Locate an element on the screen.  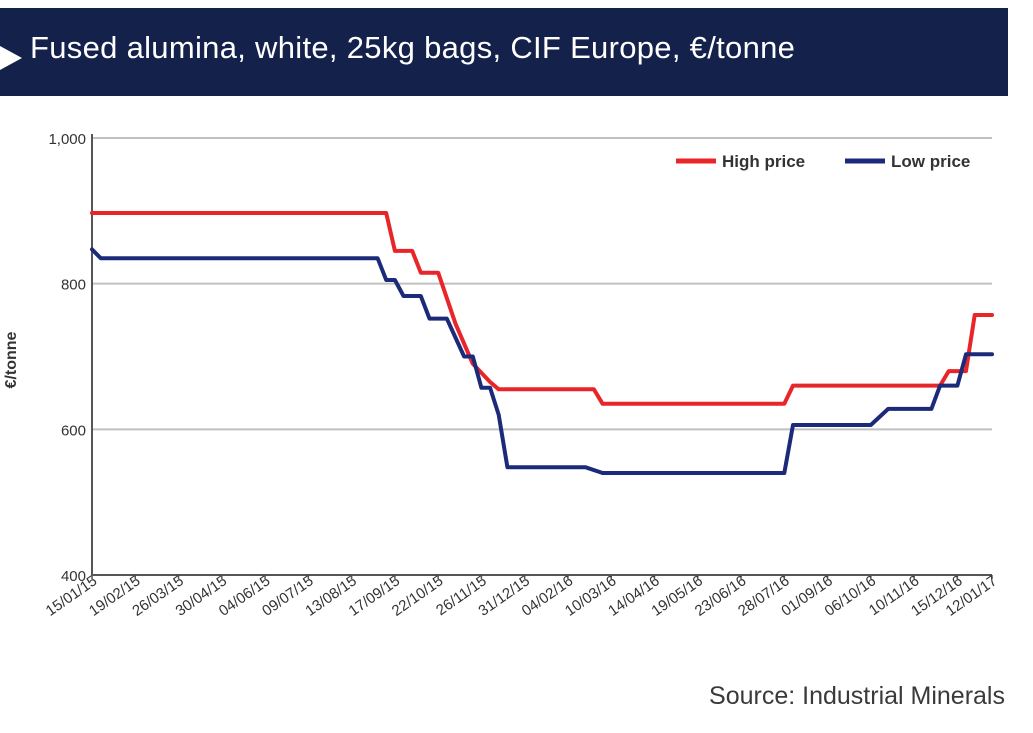
title-arrow-icon is located at coordinates (11, 58).